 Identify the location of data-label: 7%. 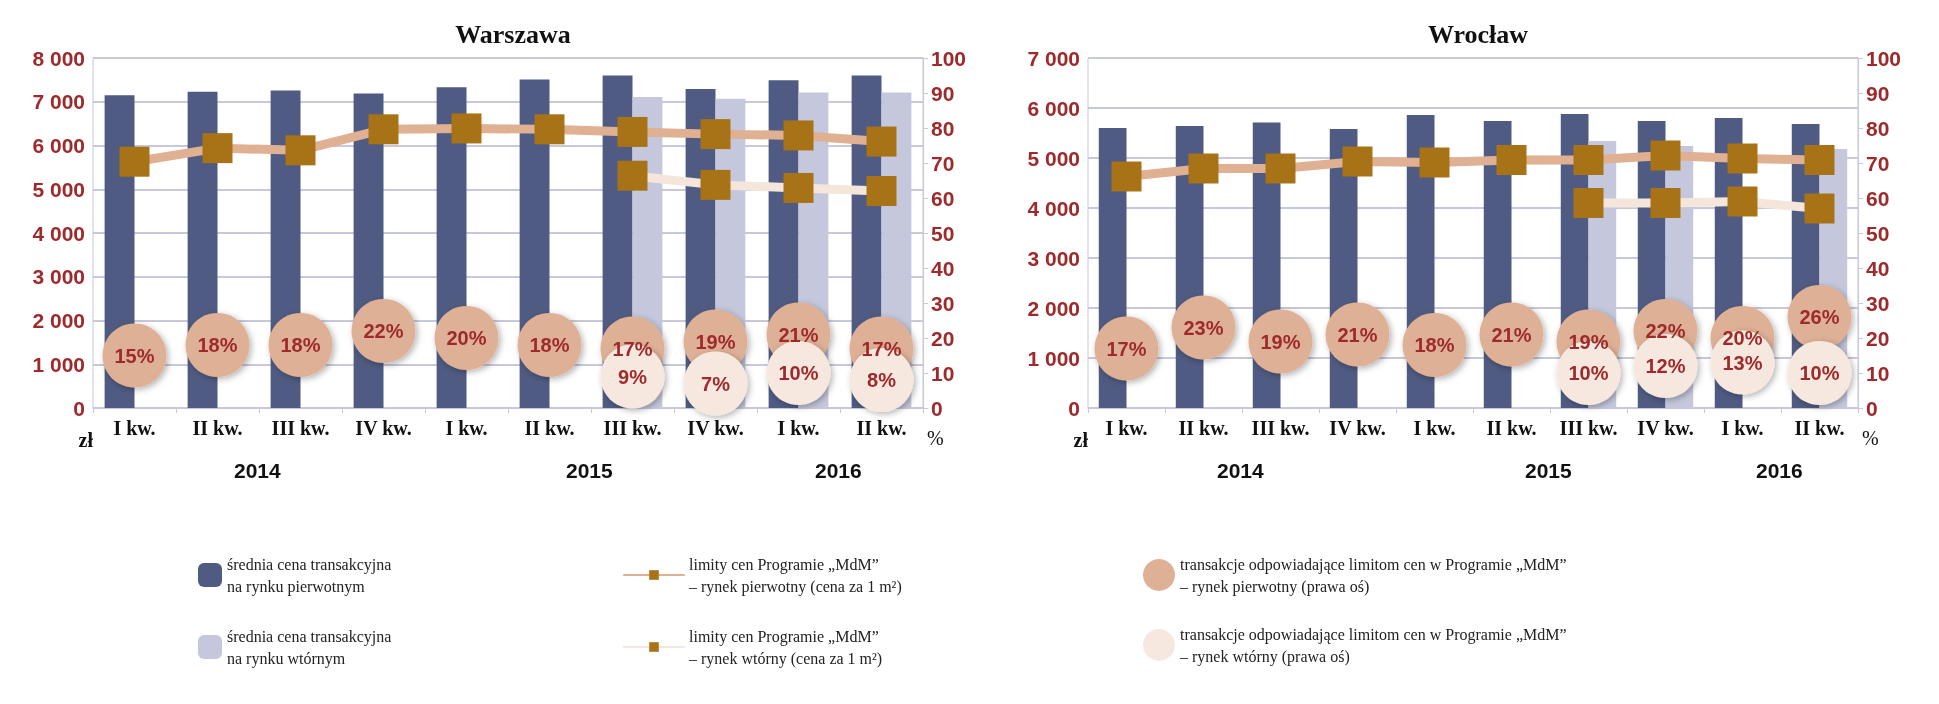
(716, 383).